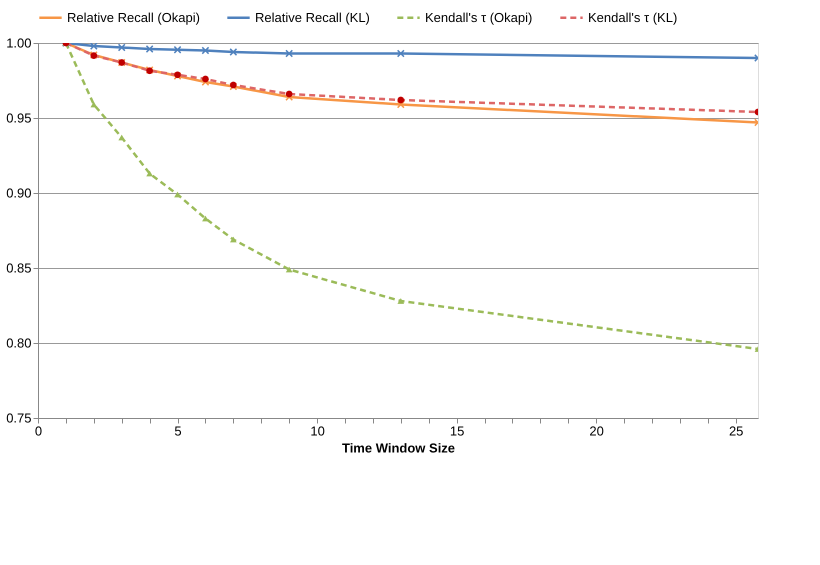 The image size is (820, 565). I want to click on legend-label: Kendall's τ (Okapi), so click(478, 17).